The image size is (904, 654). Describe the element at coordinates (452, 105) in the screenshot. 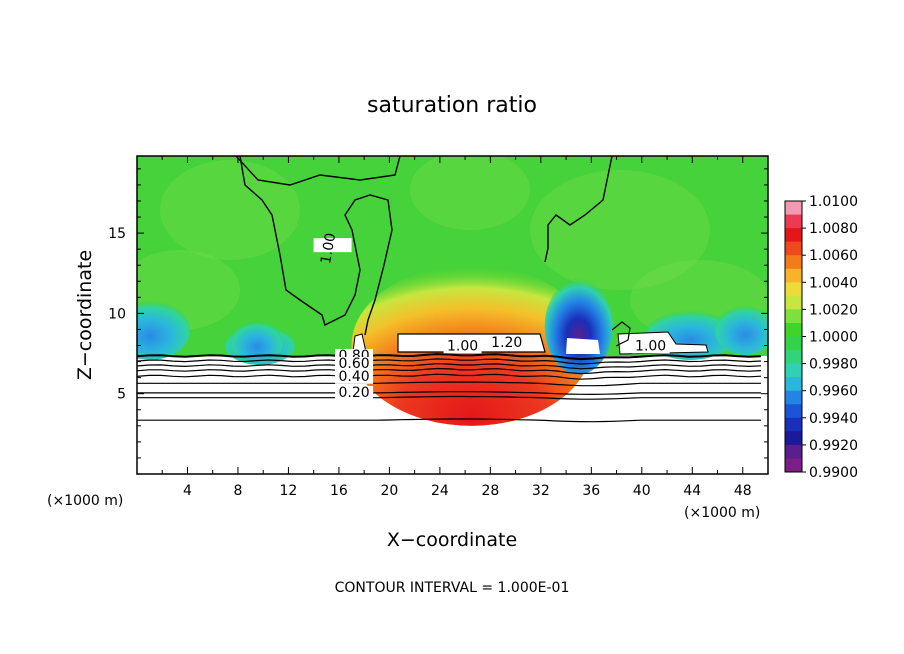

I see `chart-title: saturation ratio` at that location.